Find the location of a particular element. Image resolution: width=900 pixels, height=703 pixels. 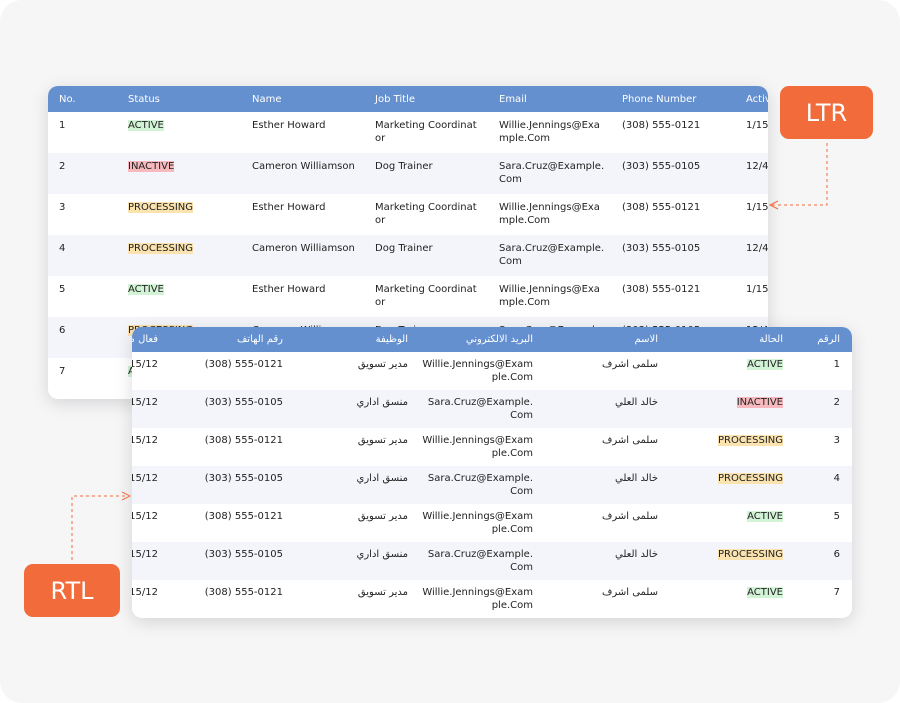

column-header: Email is located at coordinates (549, 99).